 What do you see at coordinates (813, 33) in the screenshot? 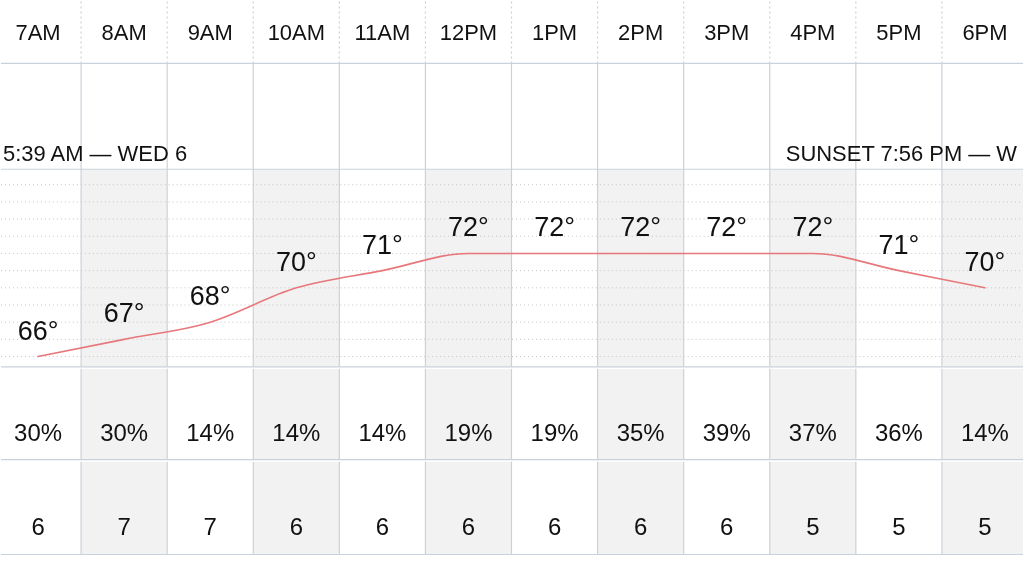
I see `x-tick-label: 4PM` at bounding box center [813, 33].